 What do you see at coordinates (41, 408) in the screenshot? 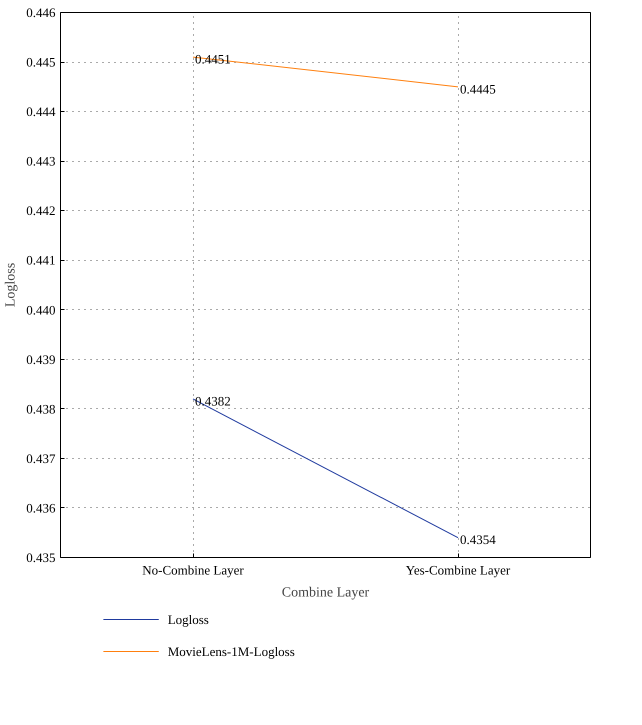
I see `y-tick-label: 0.438` at bounding box center [41, 408].